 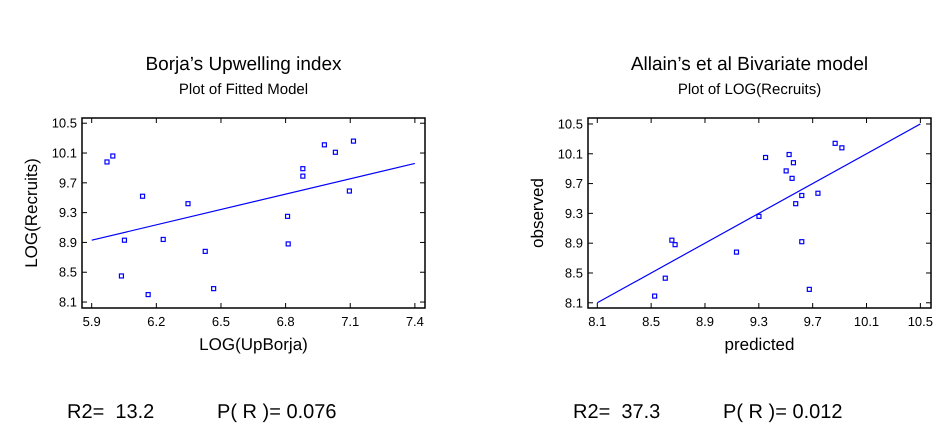 I want to click on text: P( R )= 0.012, so click(x=783, y=412).